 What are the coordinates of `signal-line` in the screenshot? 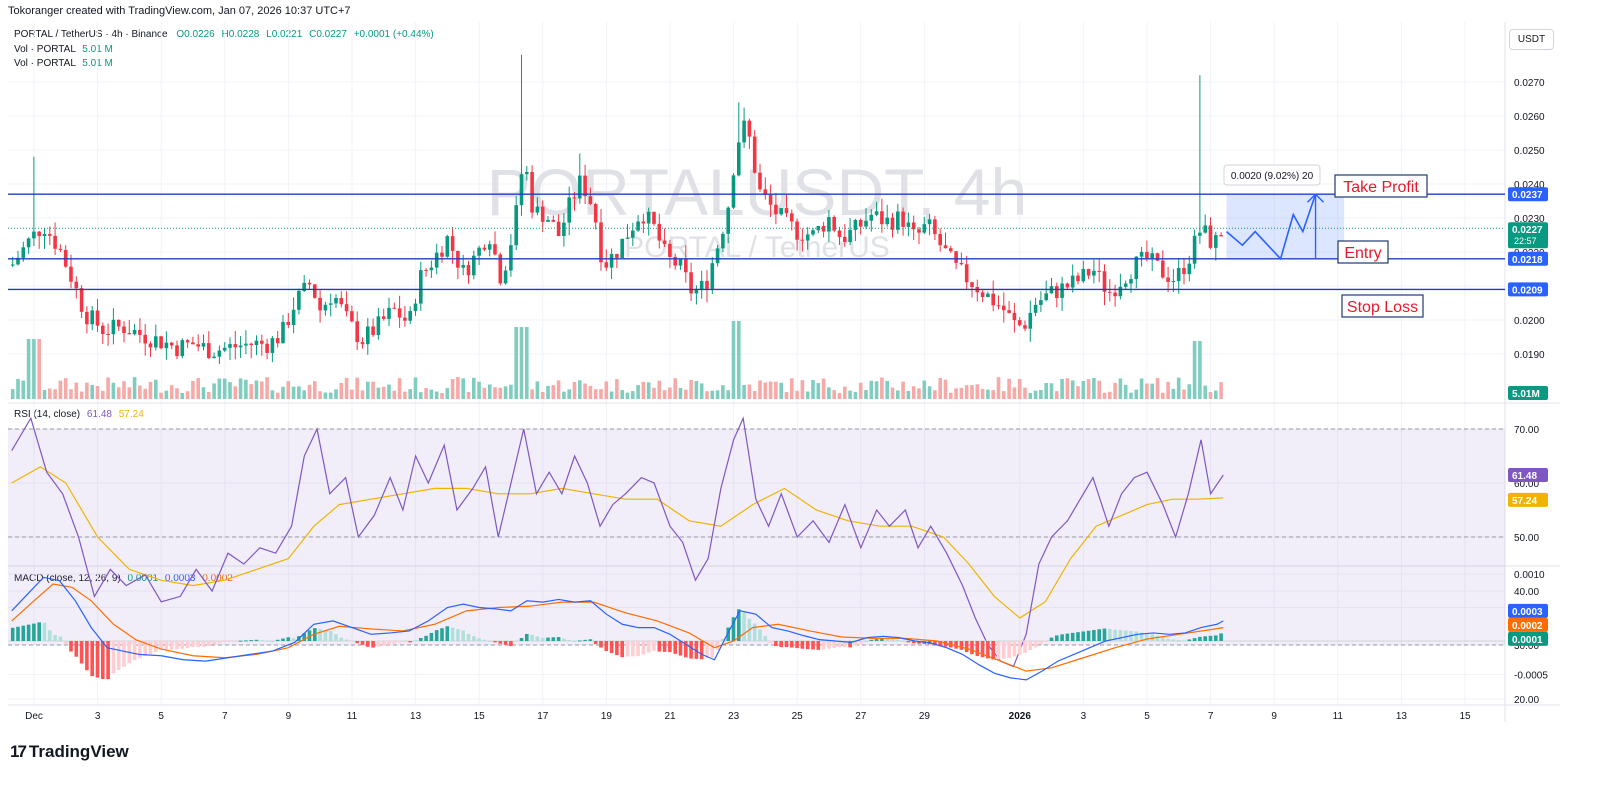 It's located at (617, 627).